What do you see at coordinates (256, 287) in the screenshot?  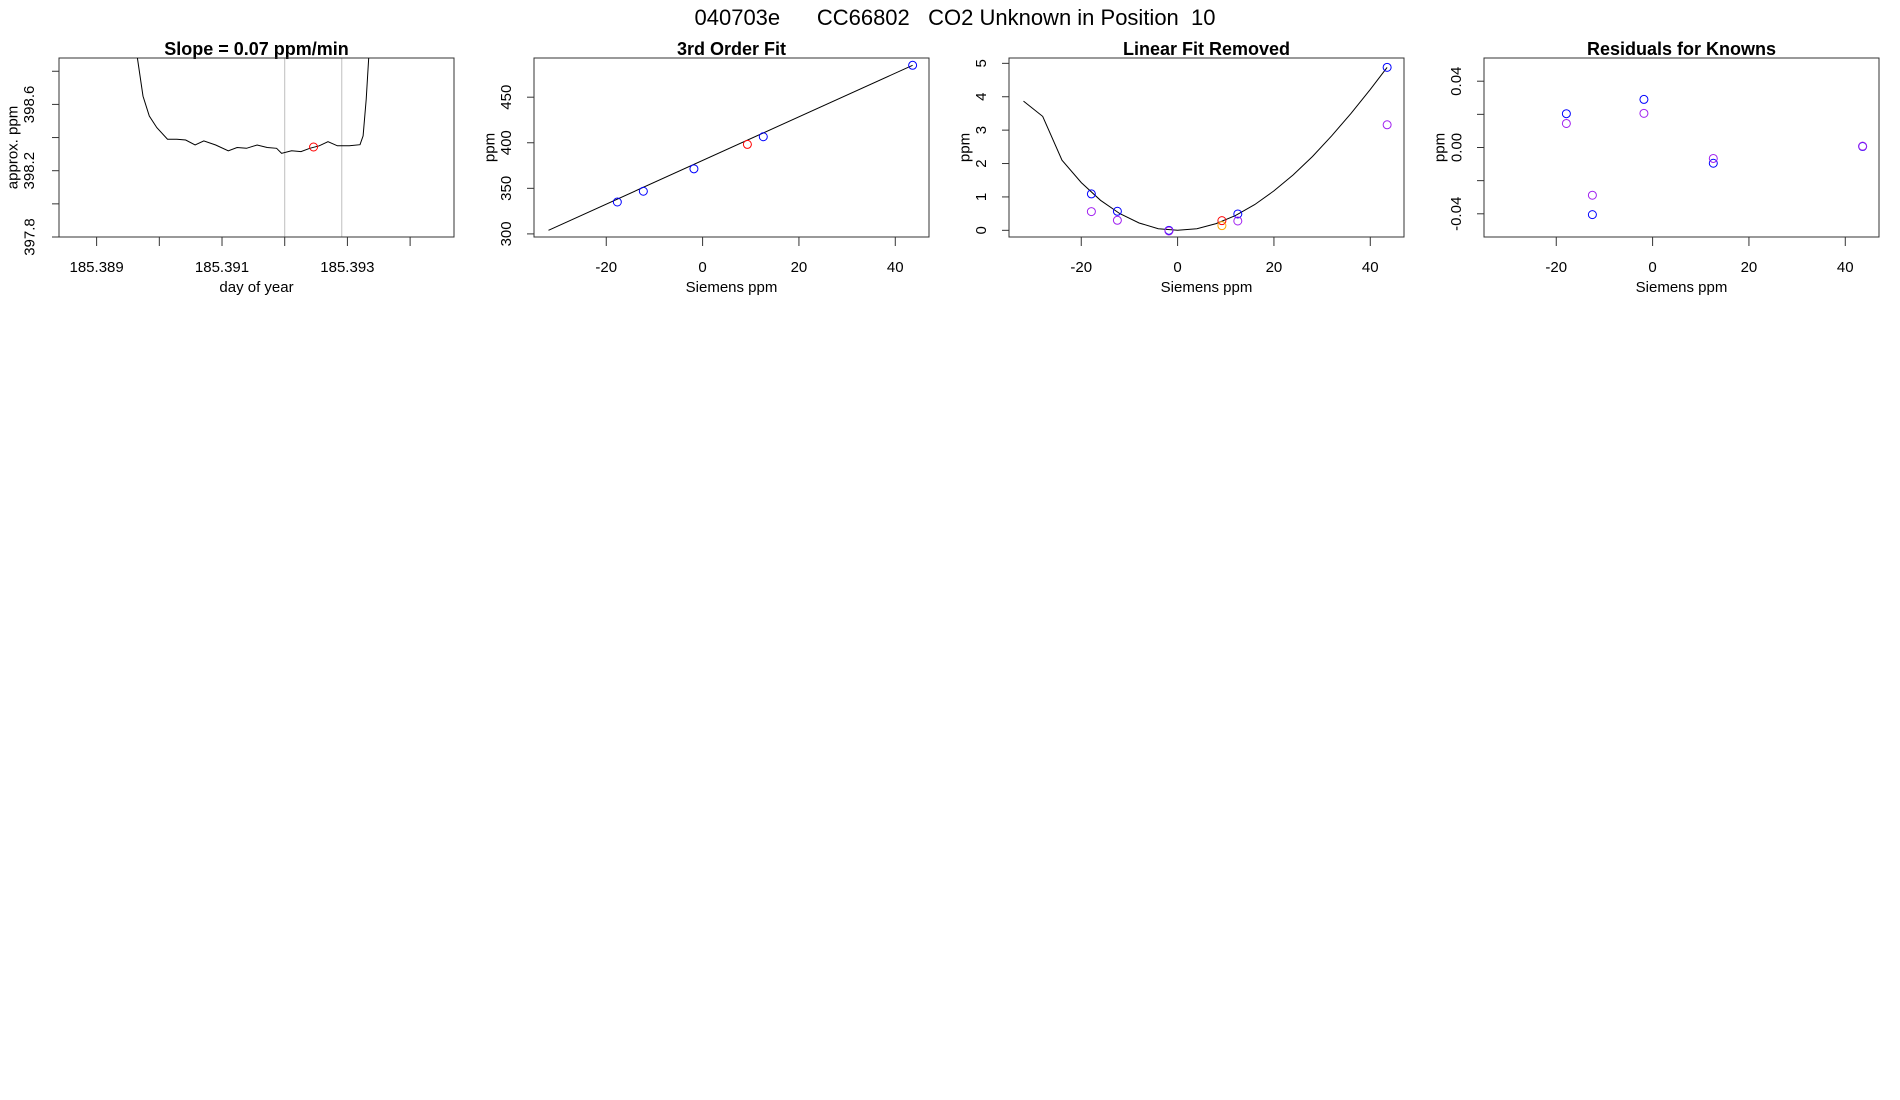 I see `x-axis-label: day of year` at bounding box center [256, 287].